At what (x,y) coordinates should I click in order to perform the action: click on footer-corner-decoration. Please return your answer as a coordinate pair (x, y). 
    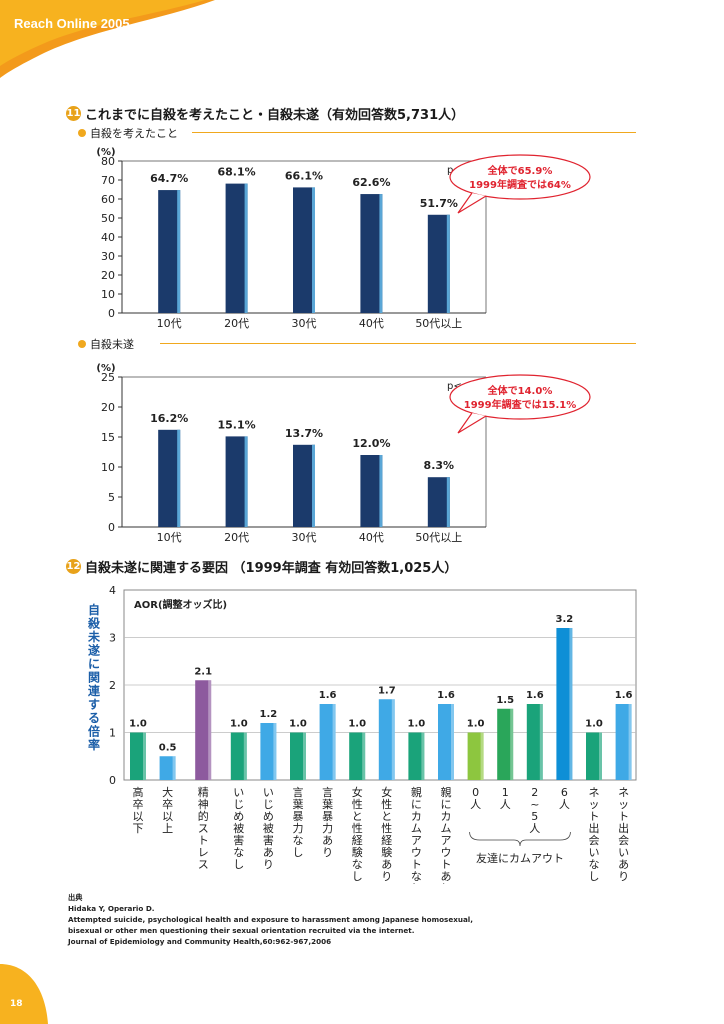
    Looking at the image, I should click on (24, 994).